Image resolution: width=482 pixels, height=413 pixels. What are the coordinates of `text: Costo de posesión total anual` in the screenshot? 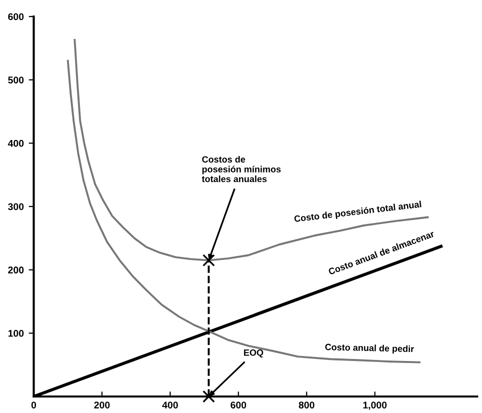 It's located at (358, 212).